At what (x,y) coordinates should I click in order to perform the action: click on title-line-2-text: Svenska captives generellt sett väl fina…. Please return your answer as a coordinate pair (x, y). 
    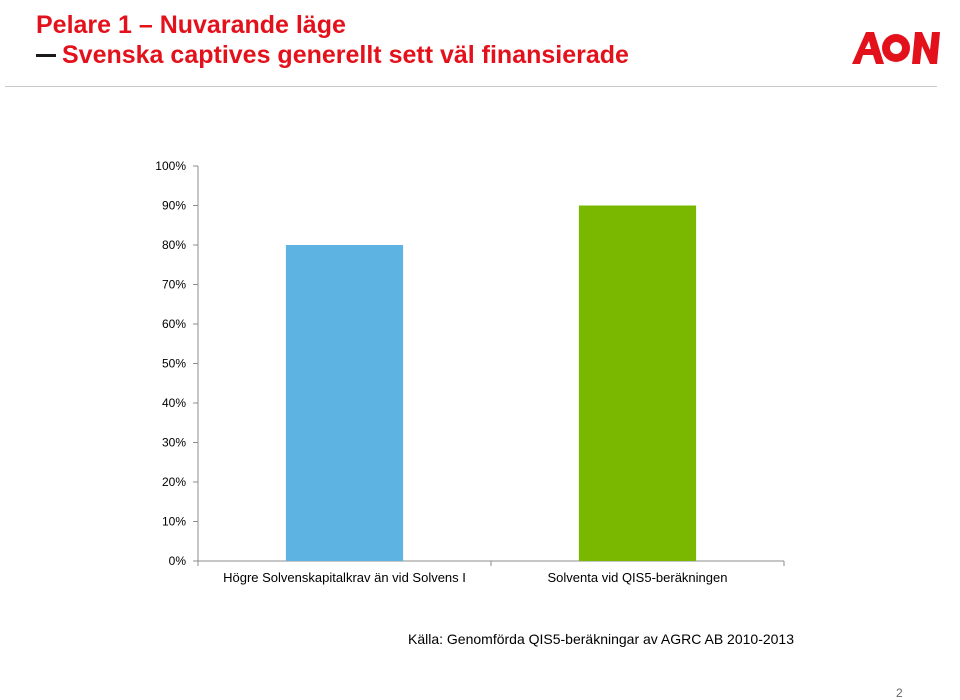
    Looking at the image, I should click on (345, 55).